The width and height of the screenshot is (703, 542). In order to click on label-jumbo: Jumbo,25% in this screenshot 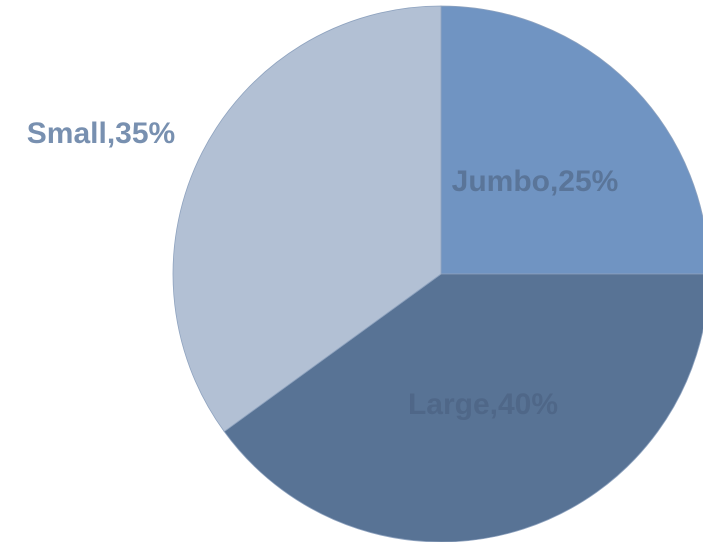, I will do `click(535, 181)`.